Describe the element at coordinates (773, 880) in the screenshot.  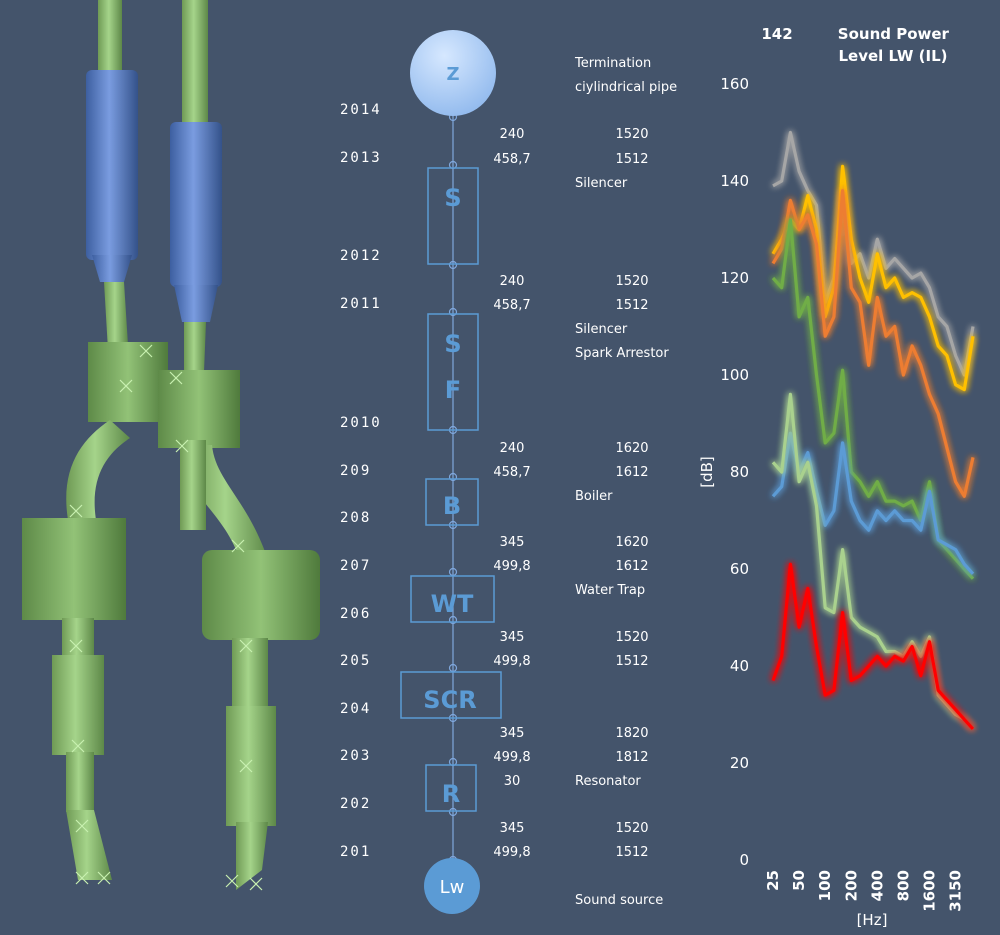
I see `x-tick-label: 25` at that location.